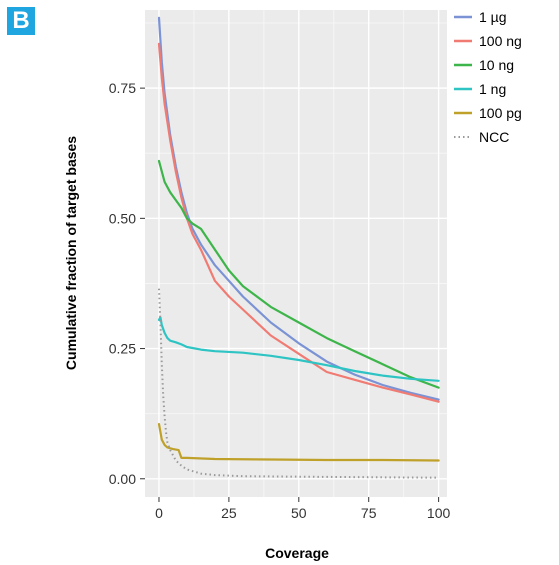  I want to click on legend-label: 100 pg, so click(500, 113).